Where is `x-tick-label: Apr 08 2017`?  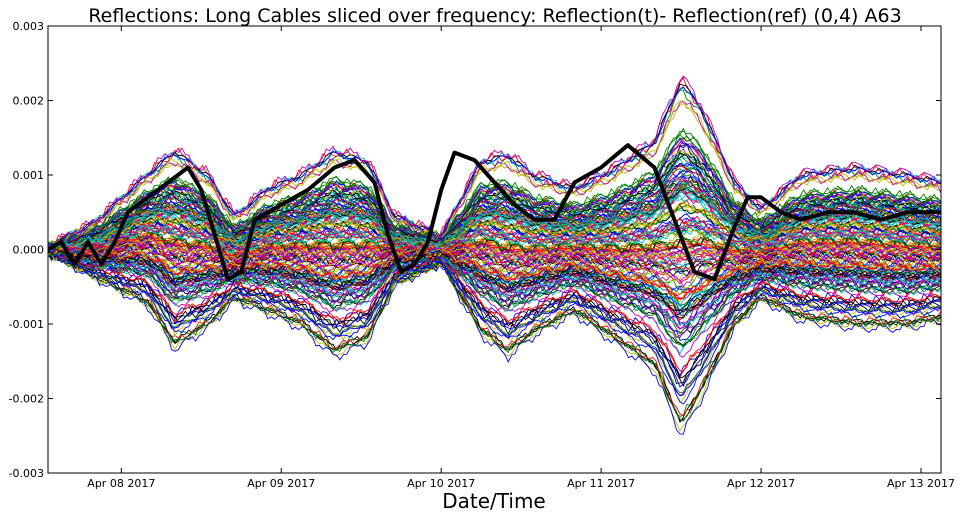
x-tick-label: Apr 08 2017 is located at coordinates (121, 483).